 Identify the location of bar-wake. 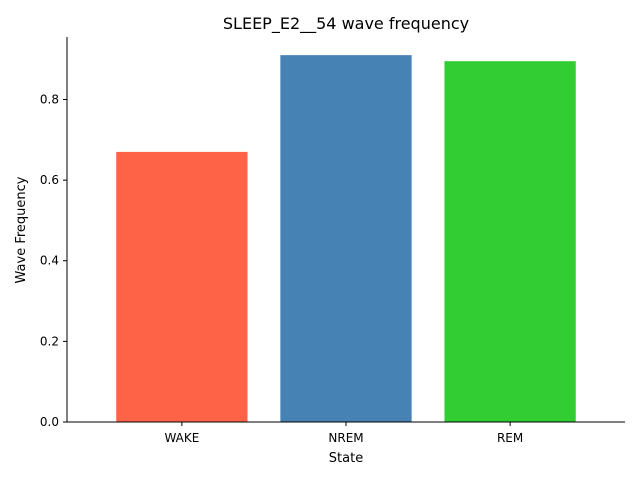
(182, 286).